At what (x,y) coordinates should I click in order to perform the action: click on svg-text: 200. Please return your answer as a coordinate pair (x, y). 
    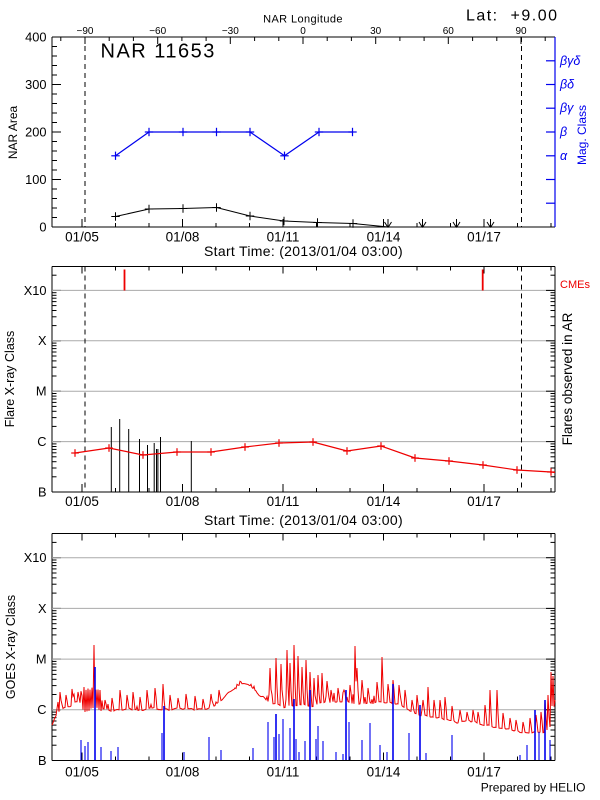
    Looking at the image, I should click on (35, 131).